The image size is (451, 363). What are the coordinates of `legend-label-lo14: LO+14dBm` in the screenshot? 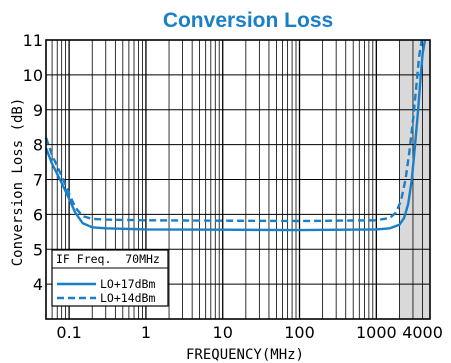 It's located at (127, 298).